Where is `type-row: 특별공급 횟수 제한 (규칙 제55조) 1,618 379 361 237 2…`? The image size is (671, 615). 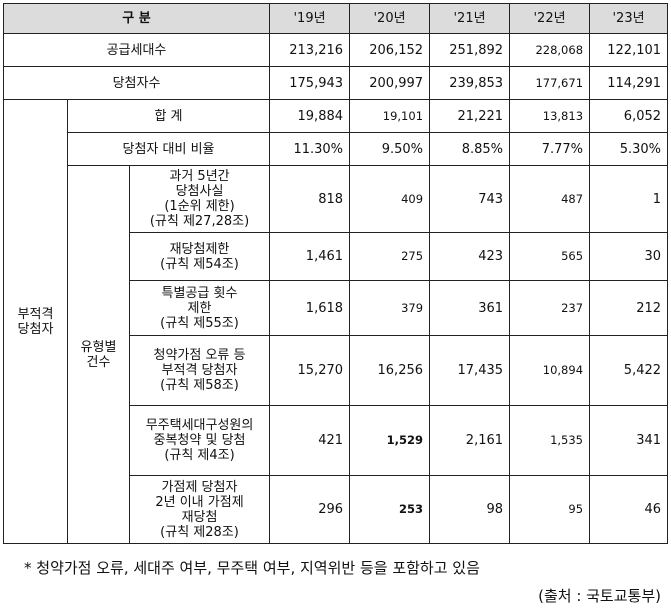
type-row: 특별공급 횟수 제한 (규칙 제55조) 1,618 379 361 237 2… is located at coordinates (336, 308).